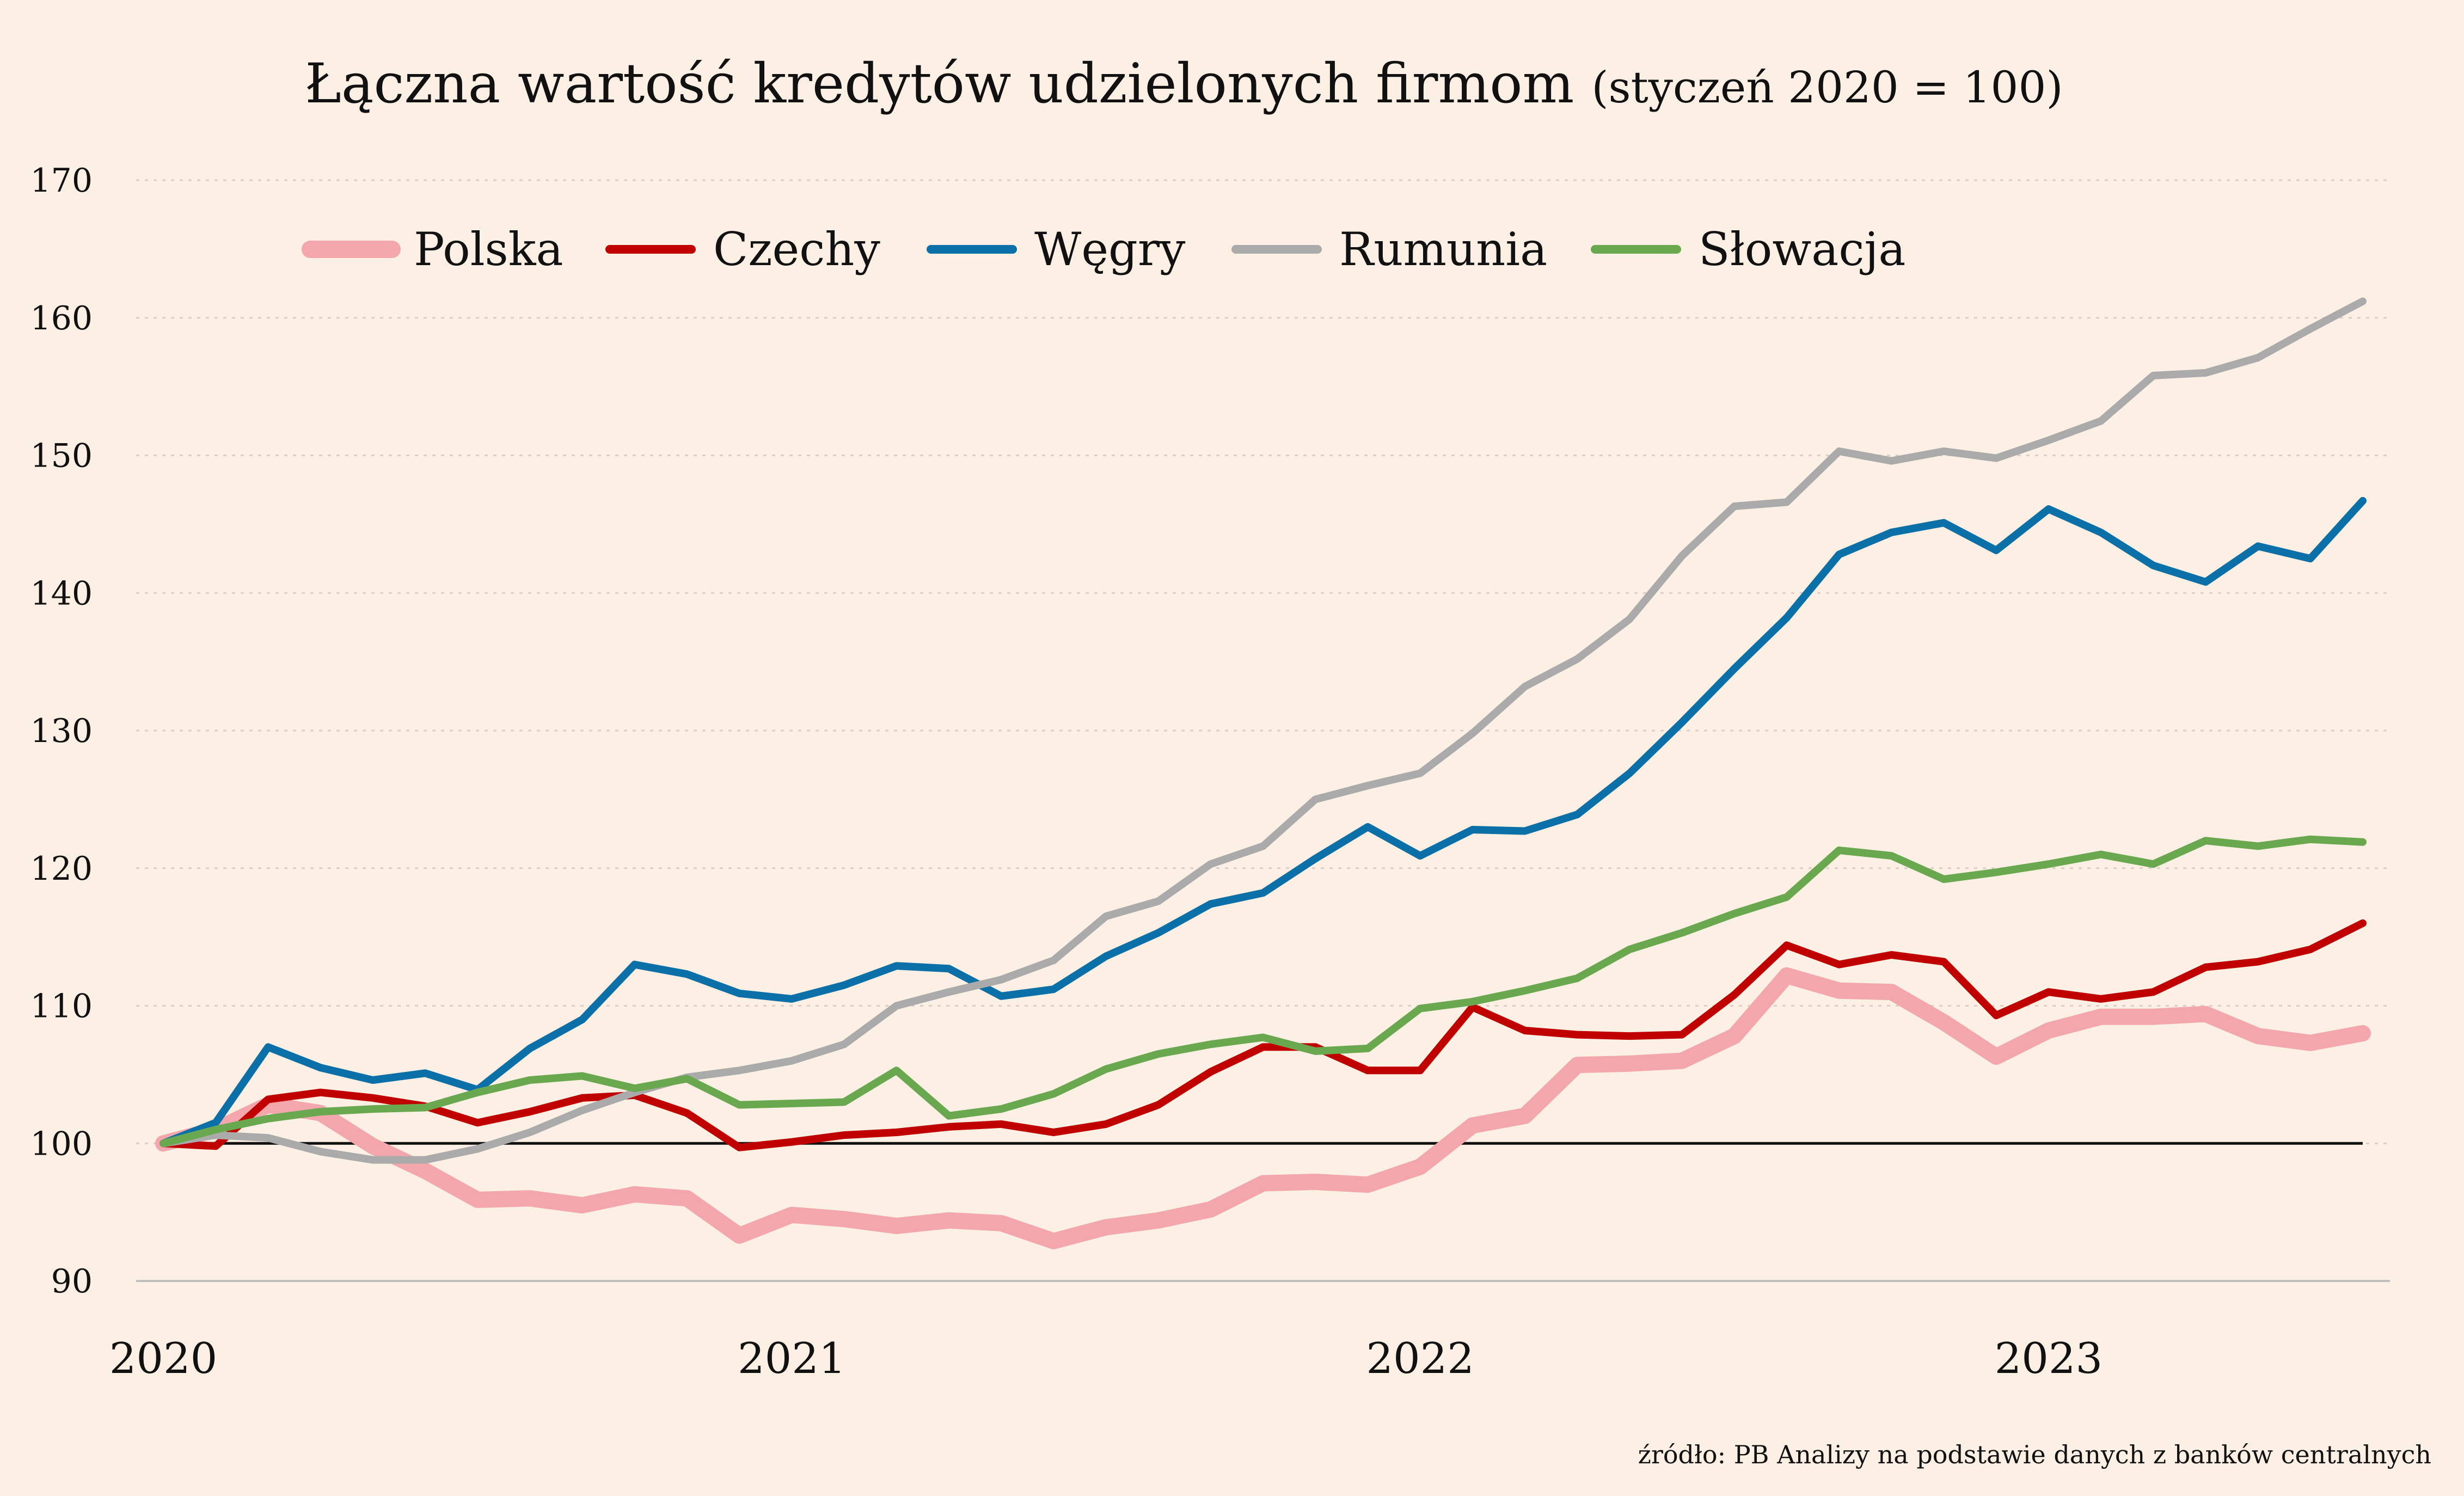  I want to click on y-tick-label-170: 170, so click(61, 181).